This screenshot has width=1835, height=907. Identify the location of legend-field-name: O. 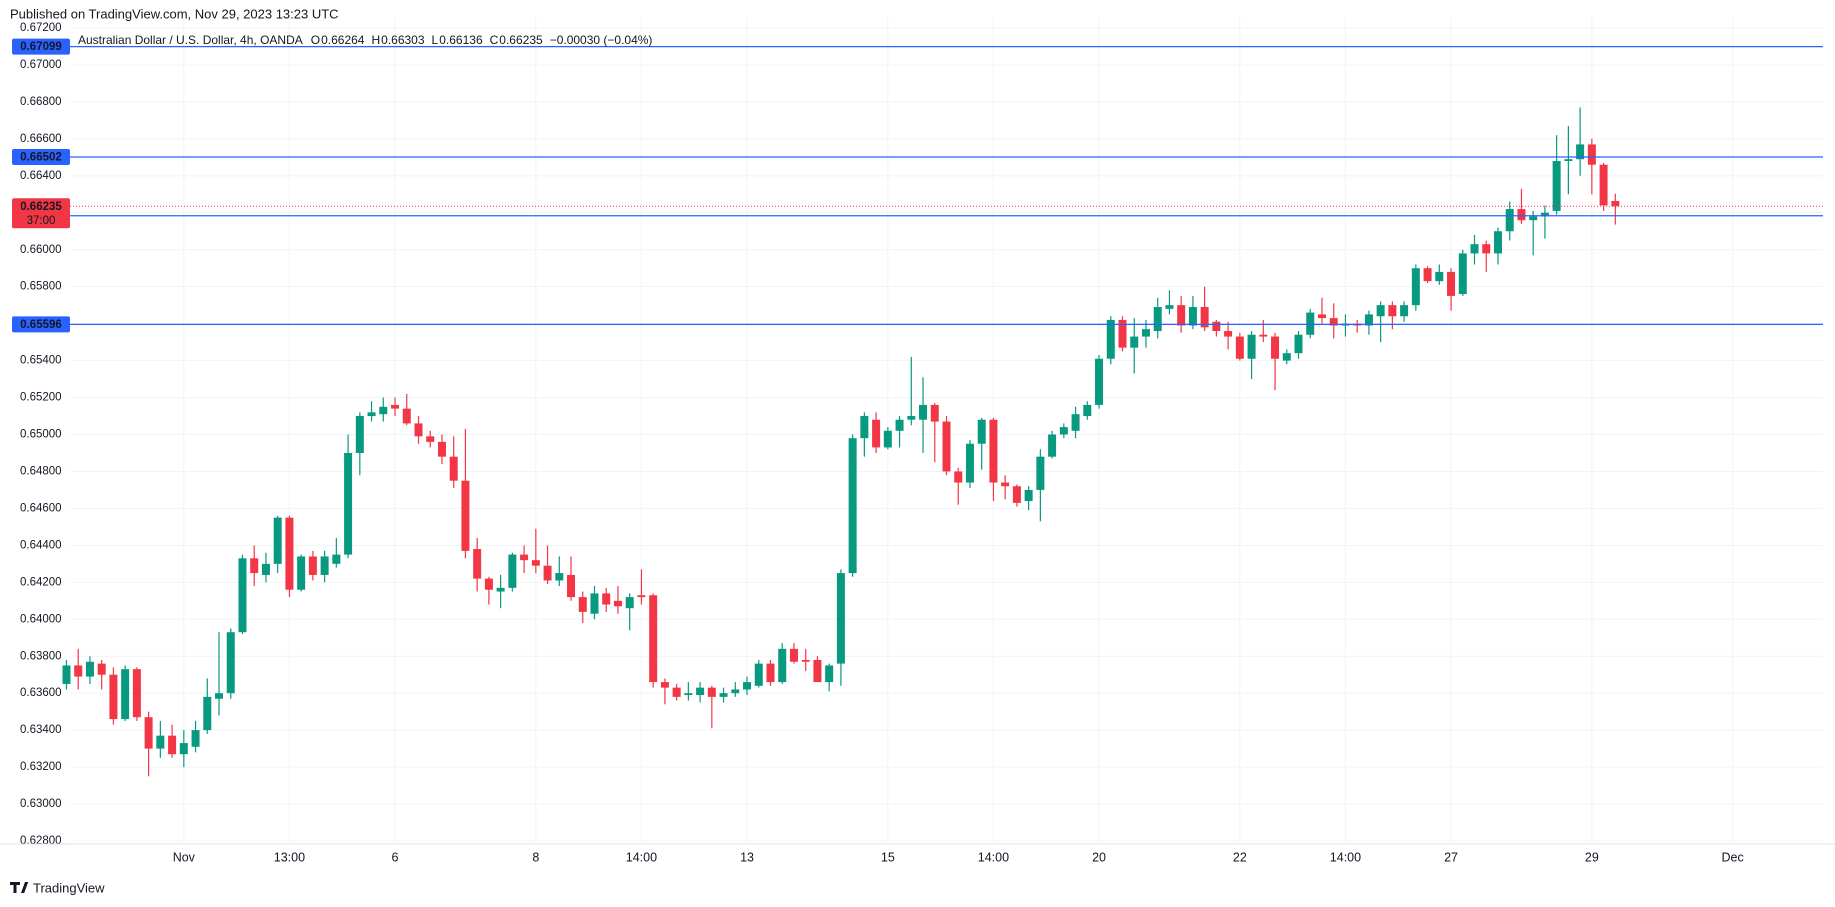
(315, 40).